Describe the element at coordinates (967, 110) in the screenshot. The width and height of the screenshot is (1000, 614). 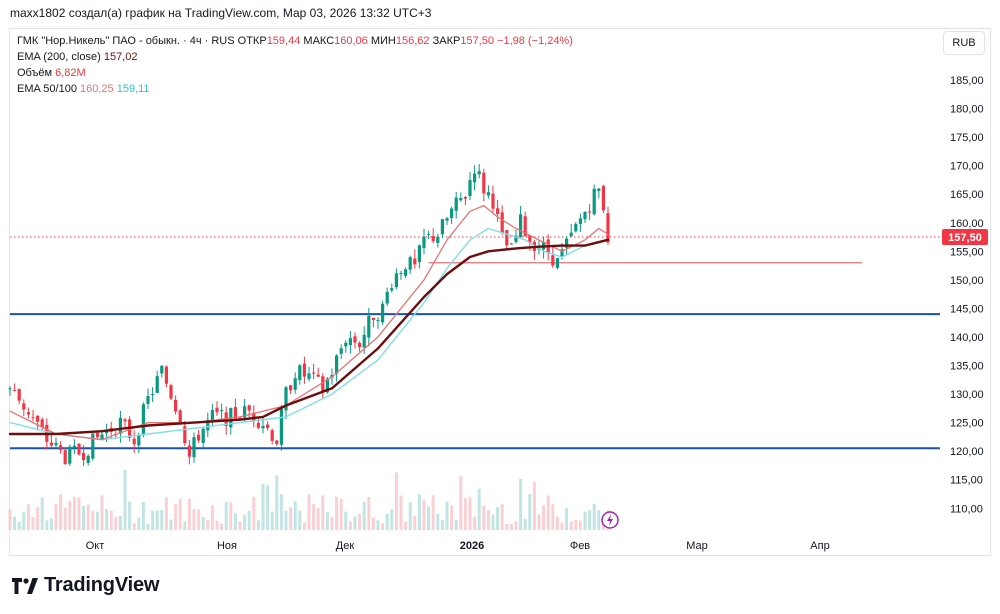
I see `y-tick-label: 180,00` at that location.